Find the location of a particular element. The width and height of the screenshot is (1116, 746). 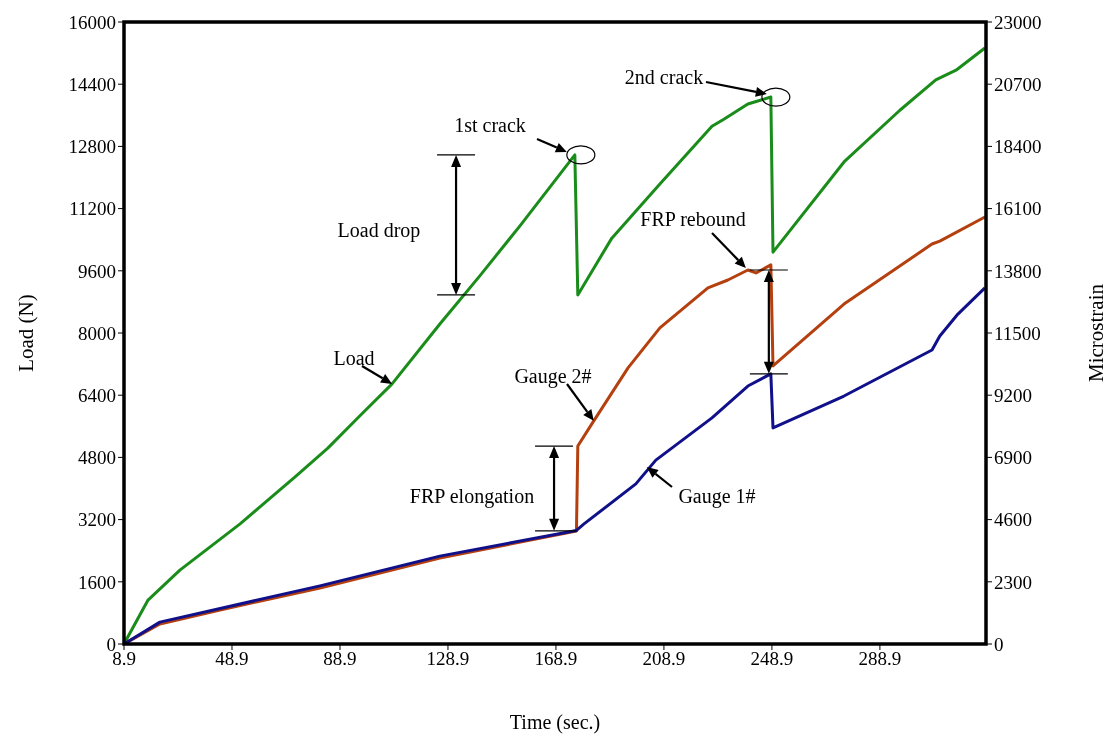

y-tick-label: 12800 is located at coordinates (92, 147).